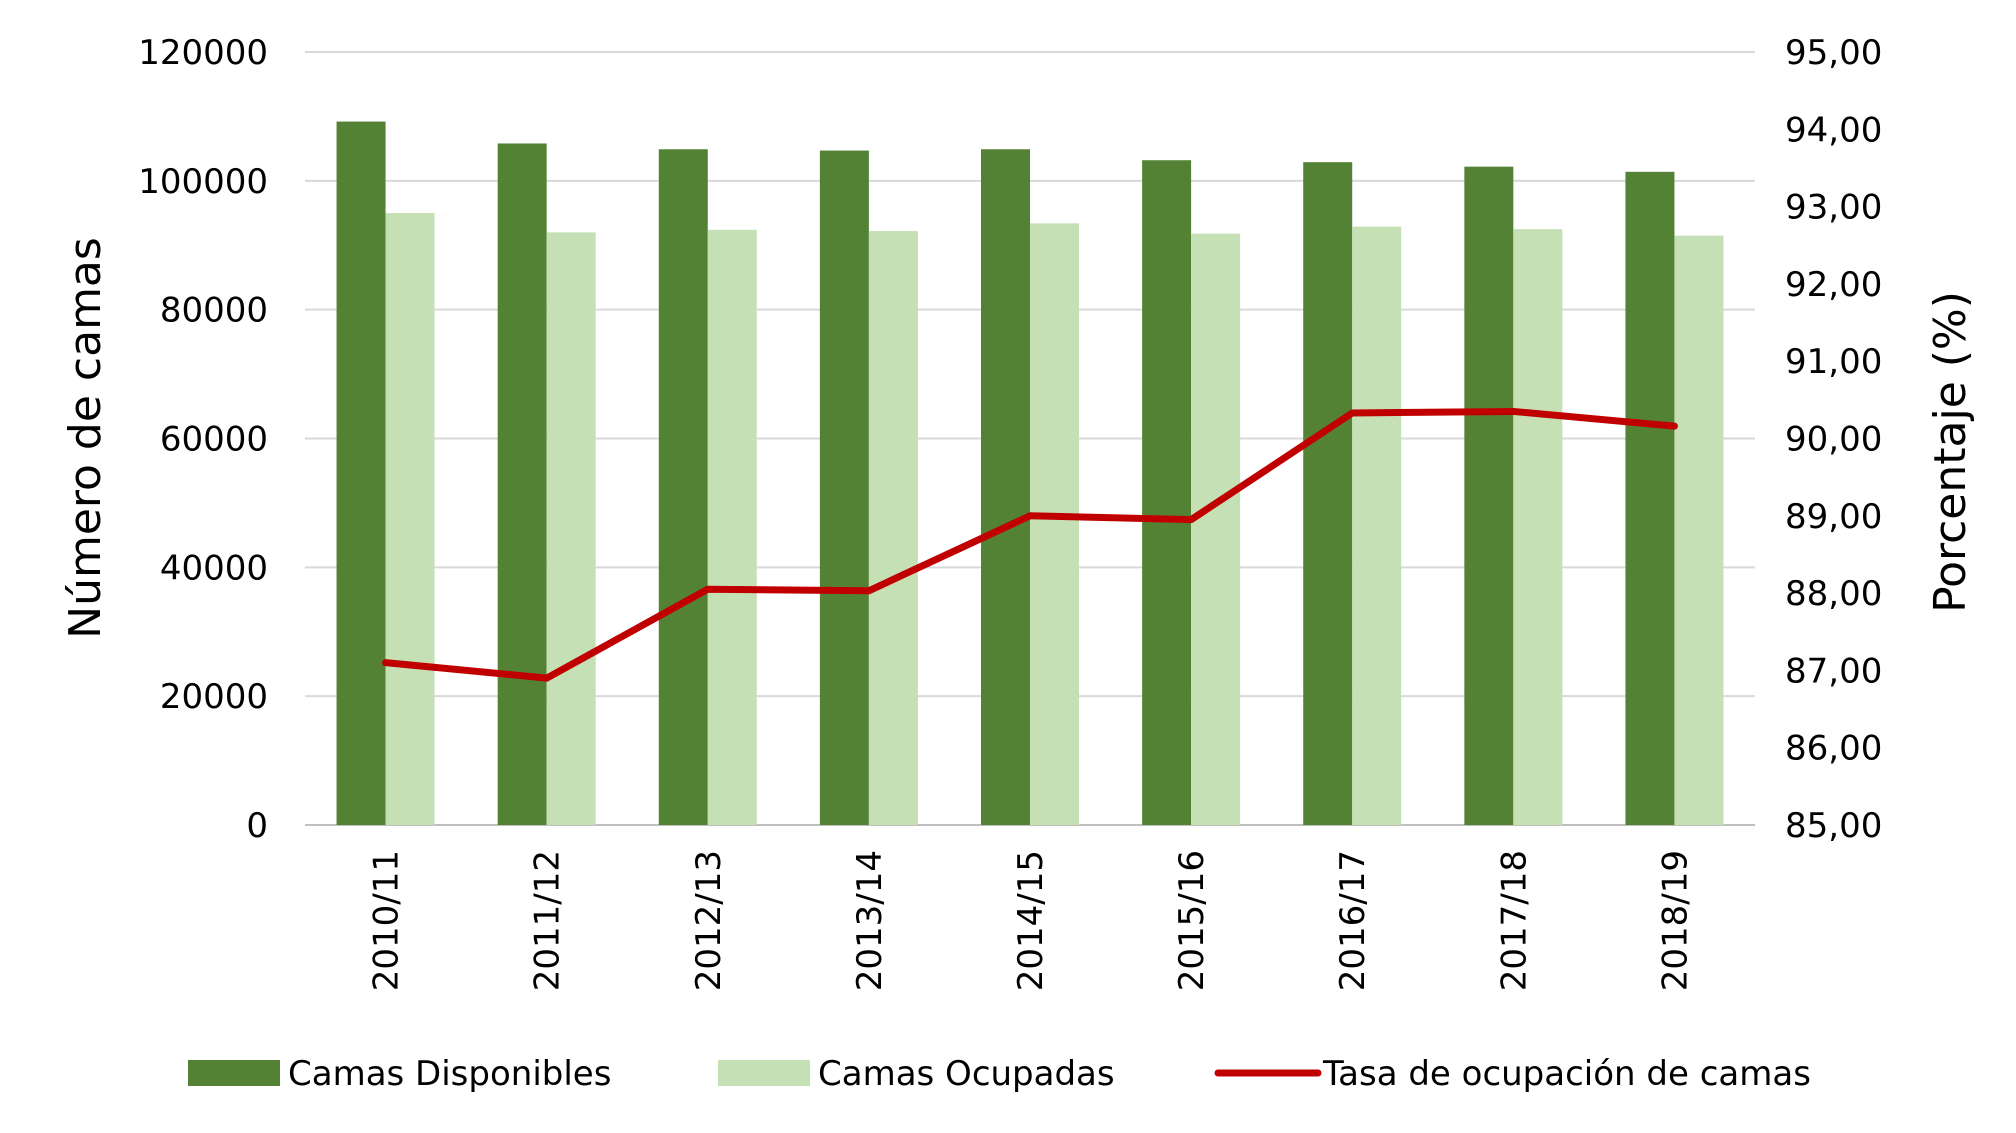 The height and width of the screenshot is (1133, 2016). What do you see at coordinates (1833, 826) in the screenshot?
I see `y2-tick-label: 85,00` at bounding box center [1833, 826].